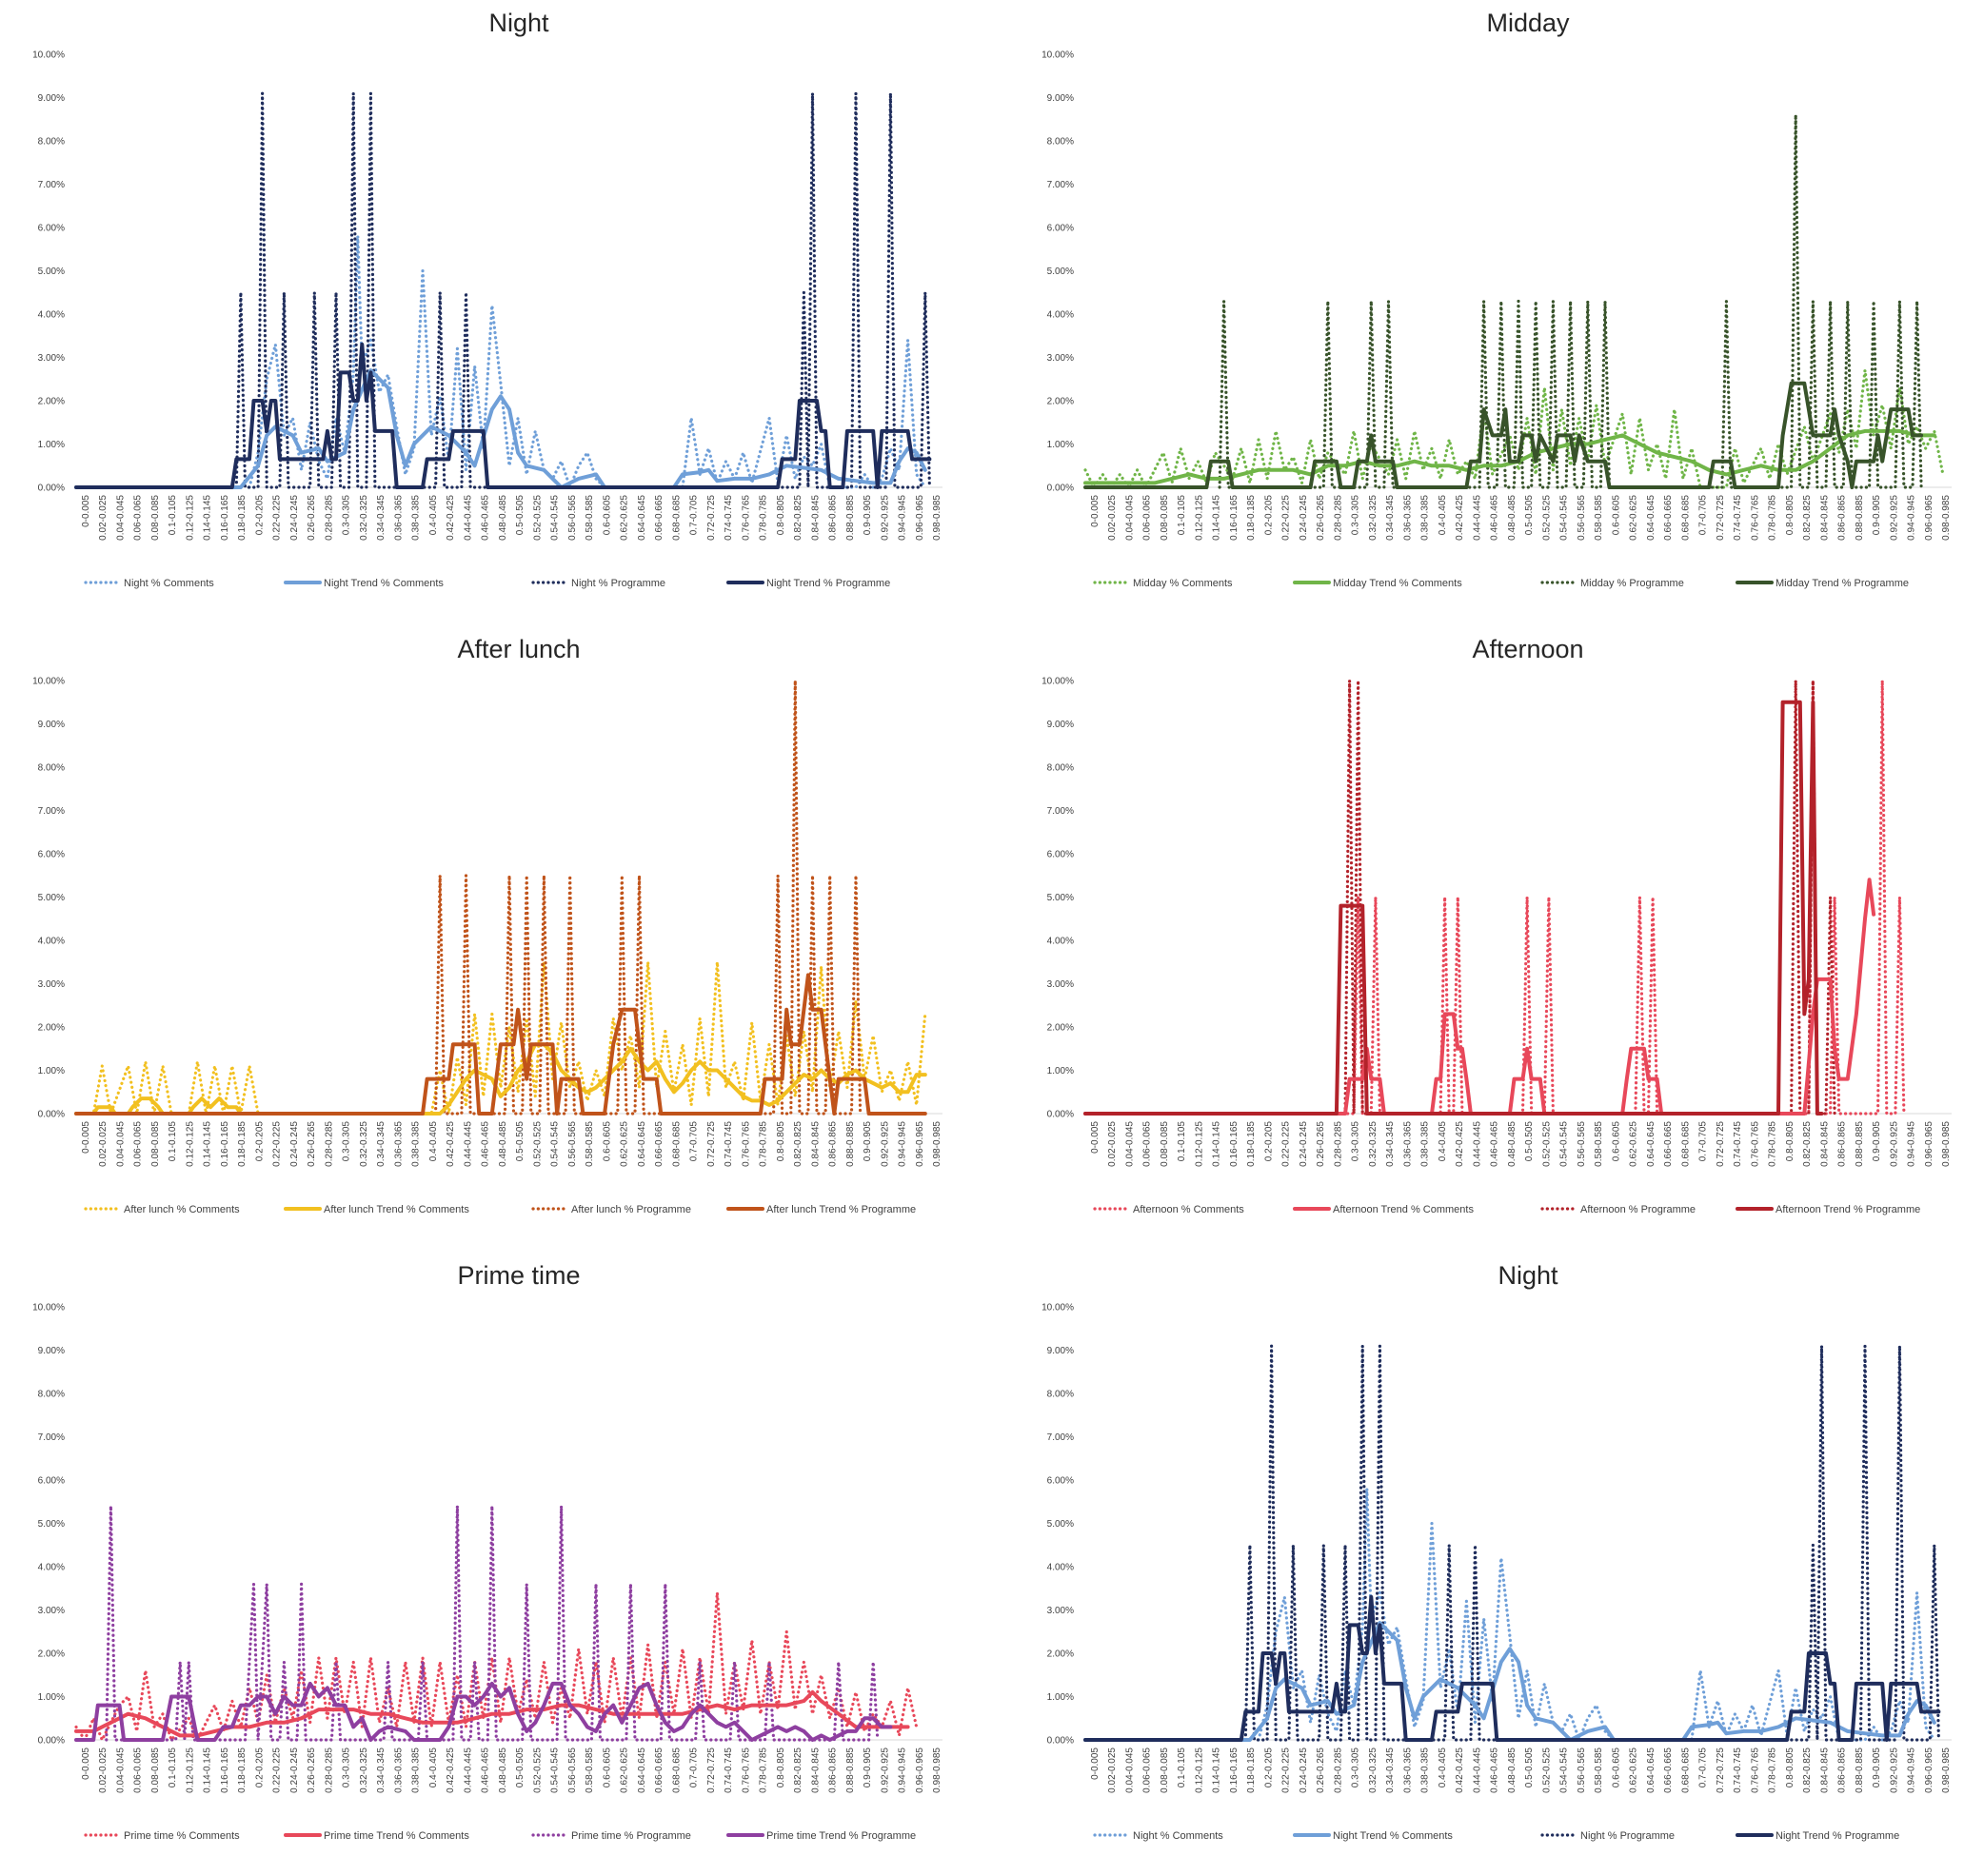  Describe the element at coordinates (51, 1028) in the screenshot. I see `y-tick-label: 2.00%` at that location.